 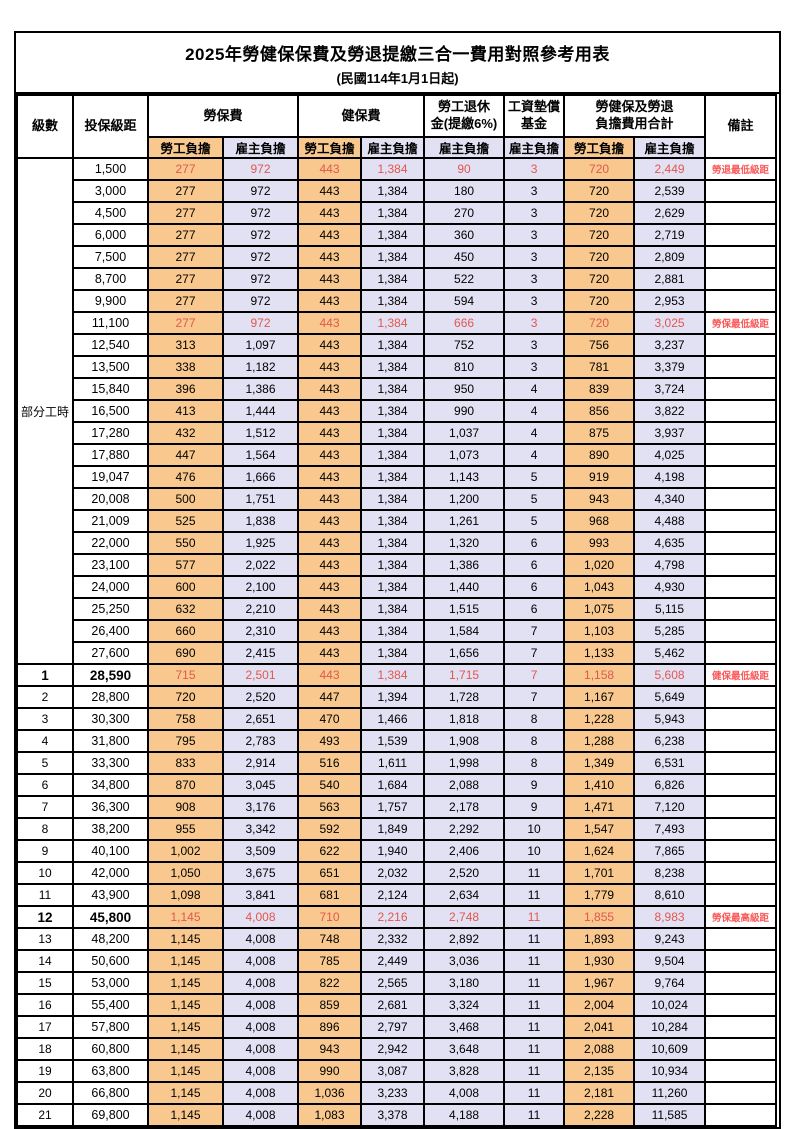 I want to click on cell-labor-employer: 1,666, so click(x=260, y=477).